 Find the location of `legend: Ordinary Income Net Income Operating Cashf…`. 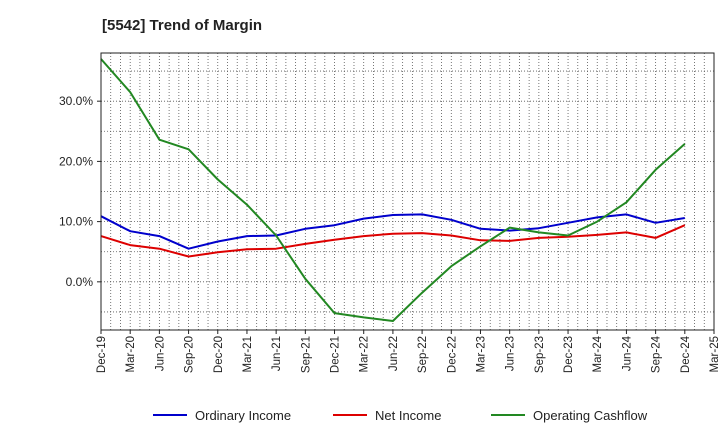

legend: Ordinary Income Net Income Operating Cashf… is located at coordinates (400, 415).